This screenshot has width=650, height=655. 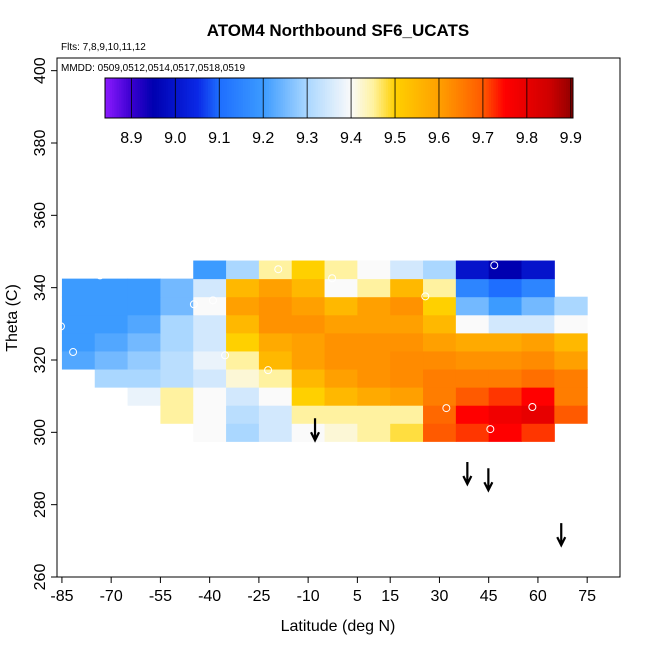 What do you see at coordinates (258, 596) in the screenshot?
I see `x-tick-label: -25` at bounding box center [258, 596].